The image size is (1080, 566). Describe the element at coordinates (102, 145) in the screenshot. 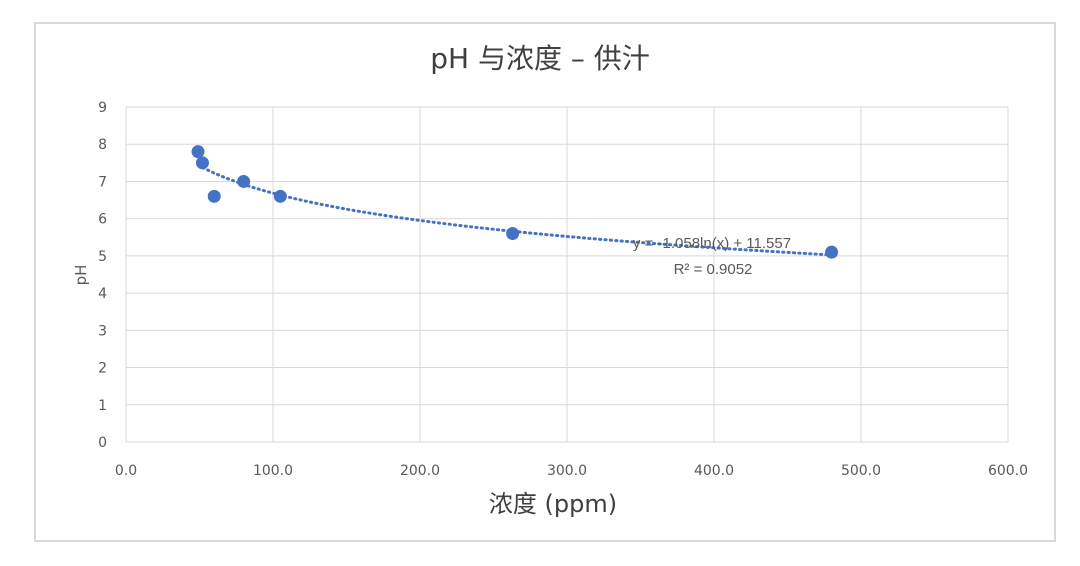

I see `y-tick-label: 8` at that location.